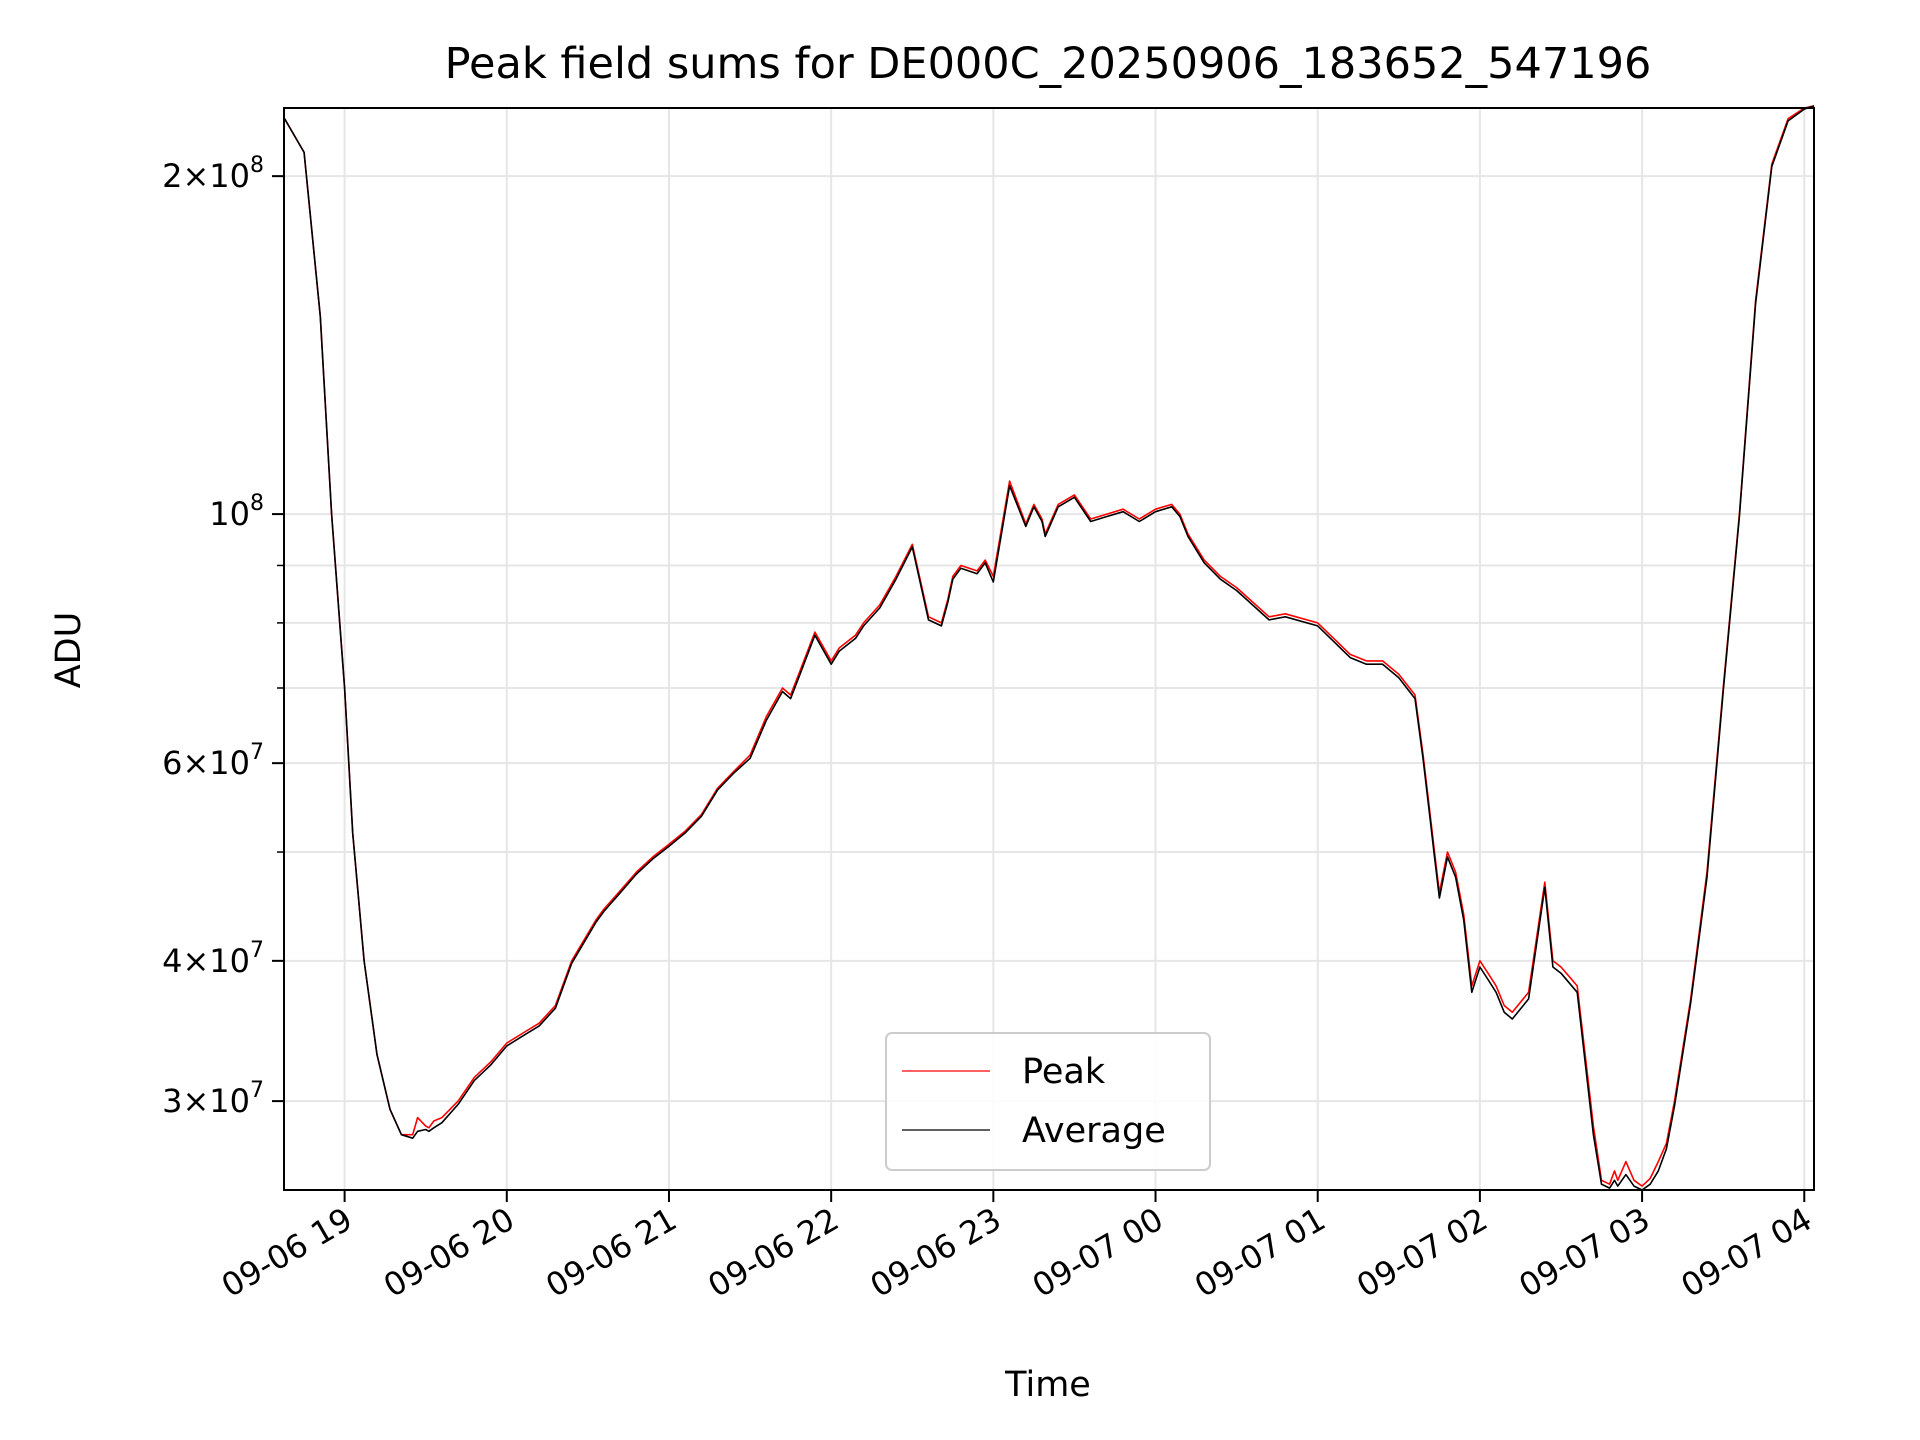 The image size is (1920, 1440). I want to click on legend-box, so click(1048, 1101).